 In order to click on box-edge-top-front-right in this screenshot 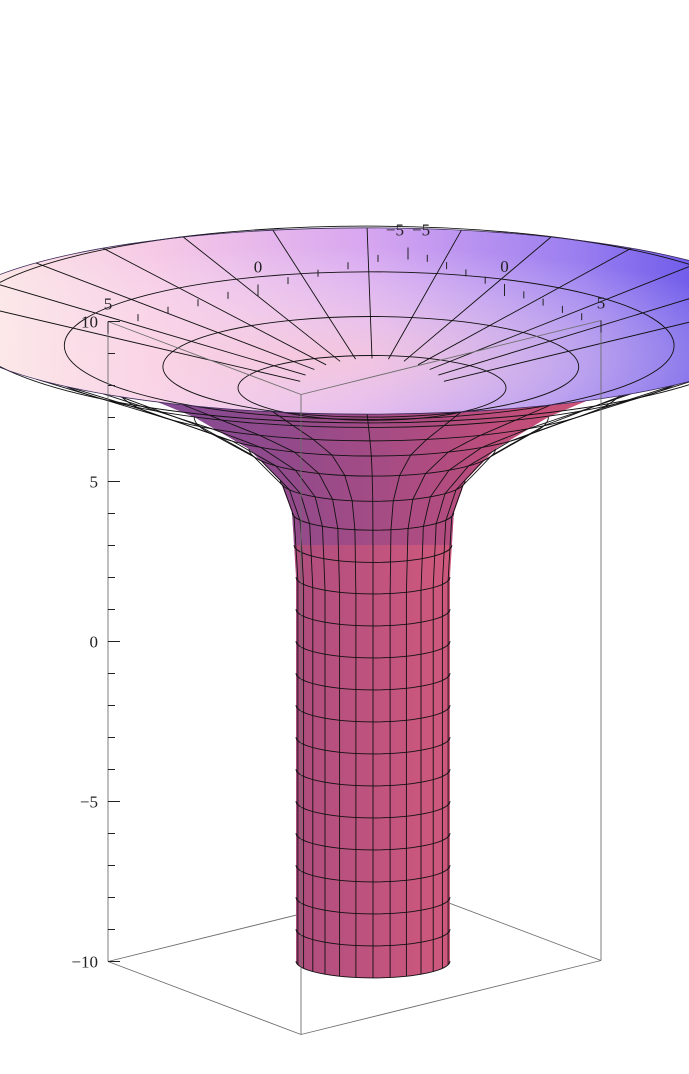, I will do `click(451, 357)`.